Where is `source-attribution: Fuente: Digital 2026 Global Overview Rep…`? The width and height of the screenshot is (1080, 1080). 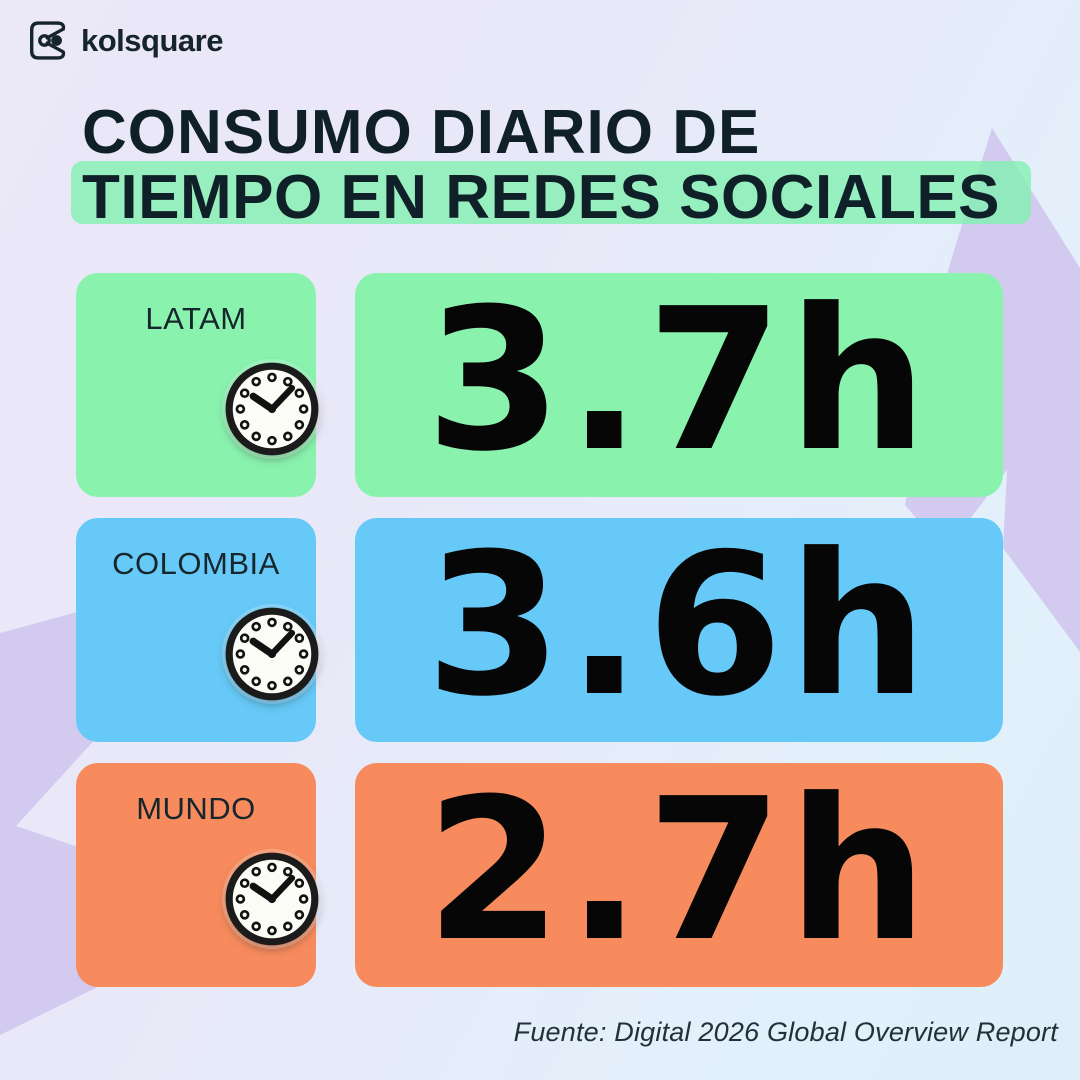
source-attribution: Fuente: Digital 2026 Global Overview Rep… is located at coordinates (785, 1032).